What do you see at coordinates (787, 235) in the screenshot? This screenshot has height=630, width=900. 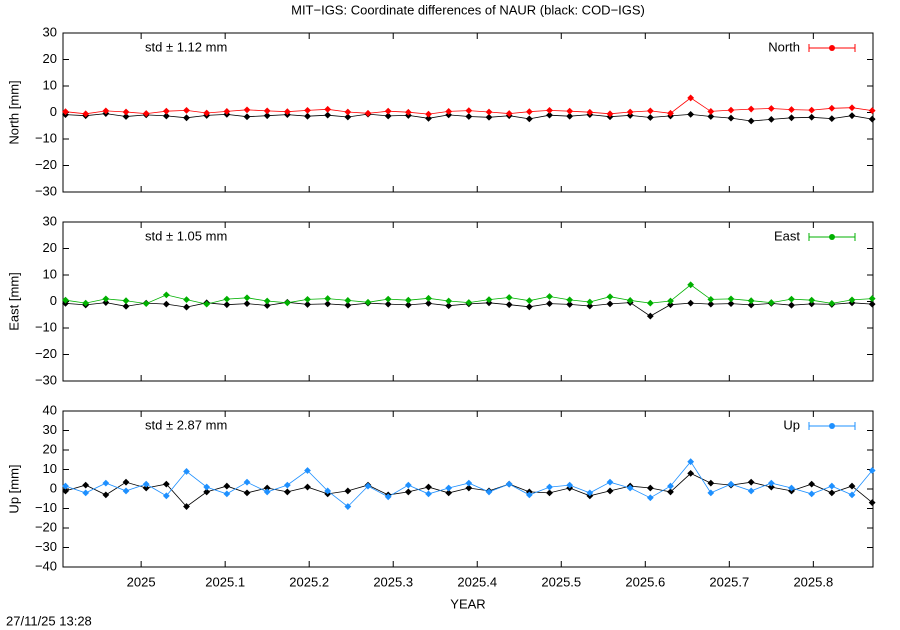 I see `legend-label: East` at bounding box center [787, 235].